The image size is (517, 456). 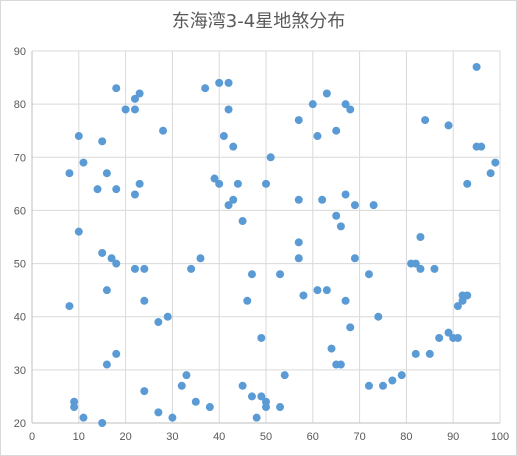 What do you see at coordinates (406, 437) in the screenshot?
I see `x-tick-label: 80` at bounding box center [406, 437].